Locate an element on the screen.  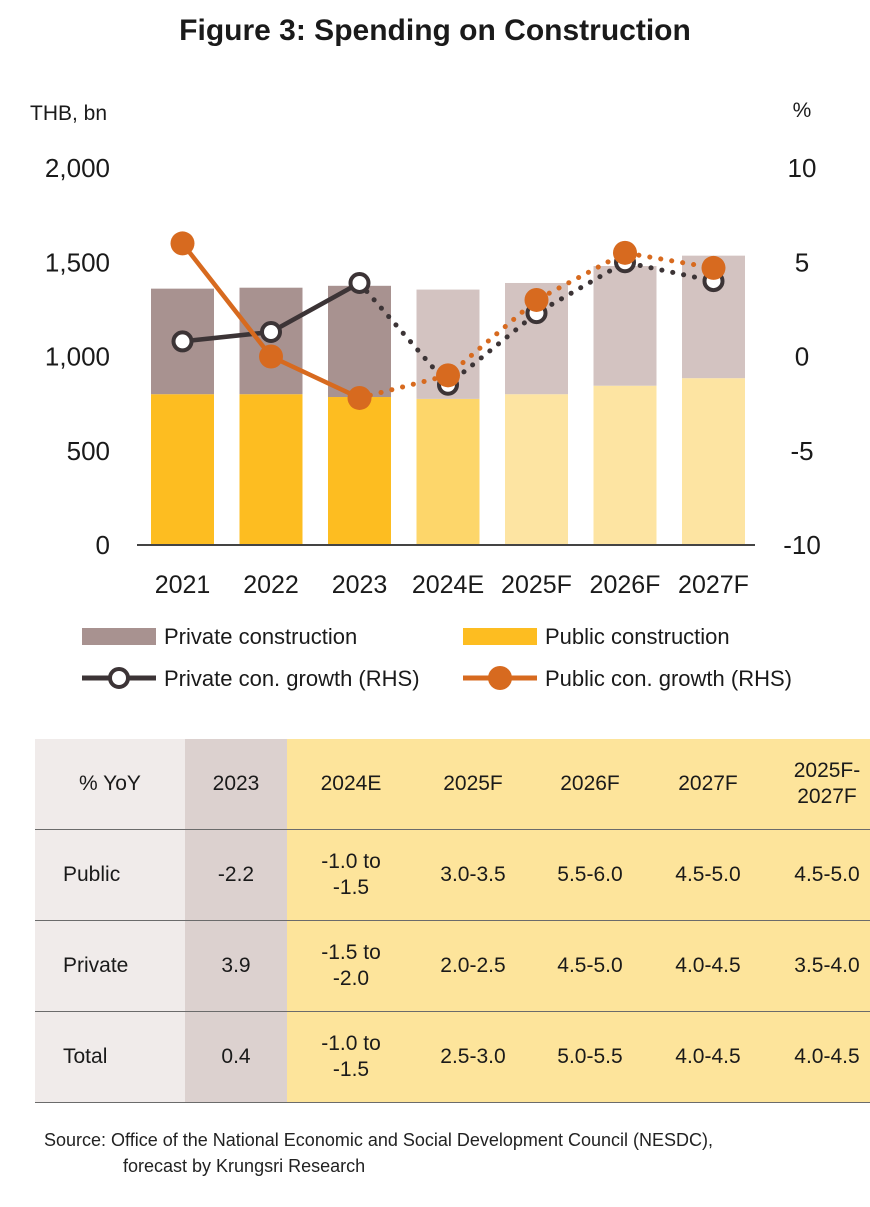
table-cell: 3.9 is located at coordinates (236, 966).